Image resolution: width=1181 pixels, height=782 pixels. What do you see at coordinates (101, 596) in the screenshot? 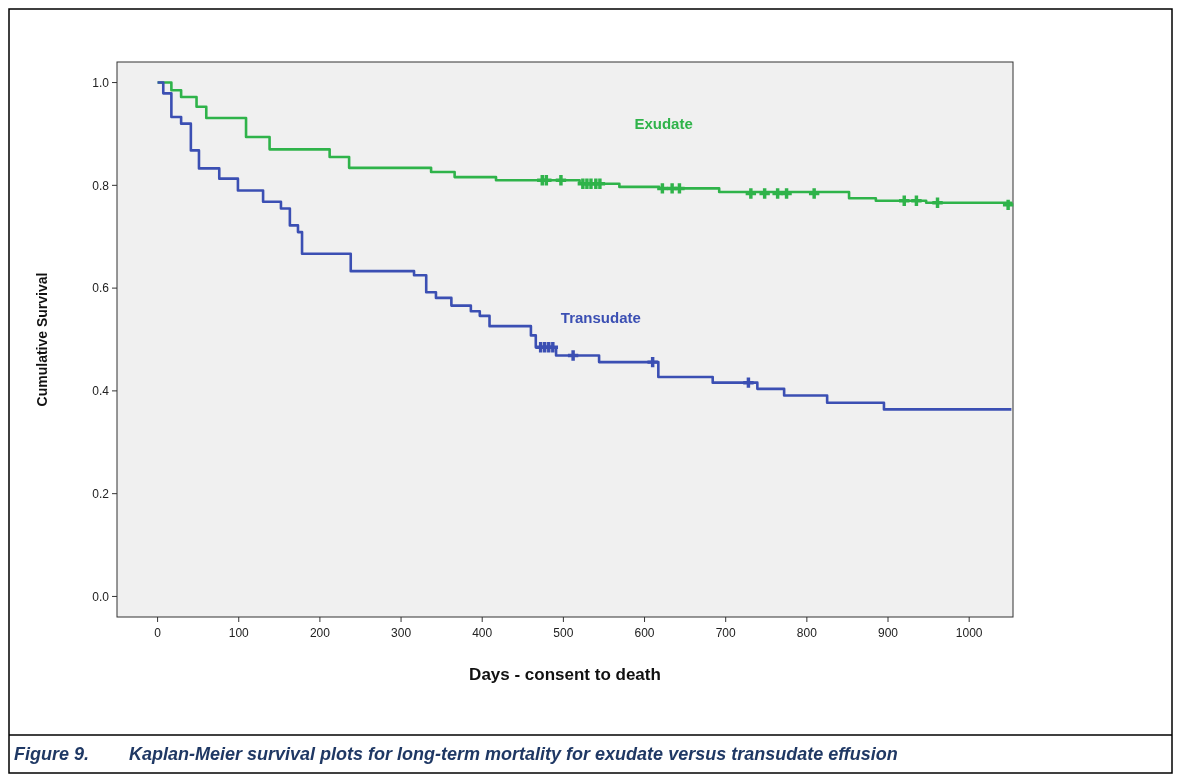
I see `y-tick-label: 0.0` at bounding box center [101, 596].